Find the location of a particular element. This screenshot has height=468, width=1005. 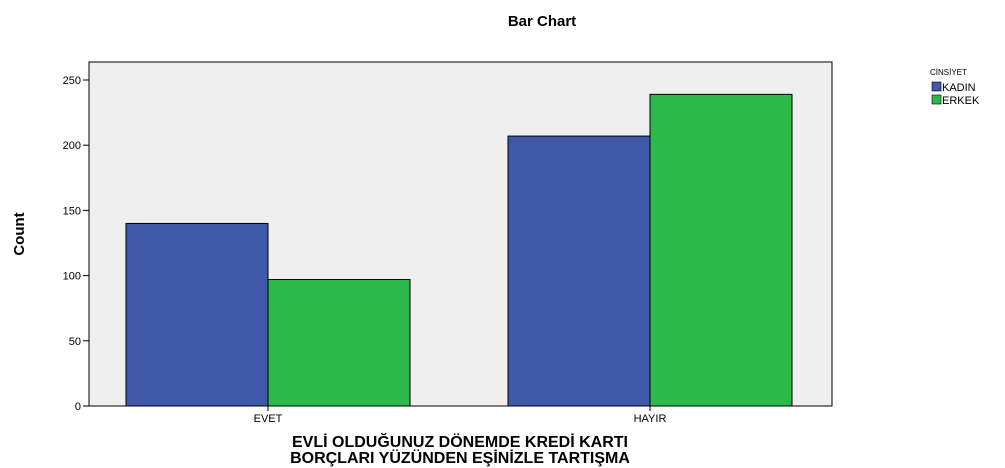

legend: CİNSİYET KADIN ERKEK is located at coordinates (955, 87).